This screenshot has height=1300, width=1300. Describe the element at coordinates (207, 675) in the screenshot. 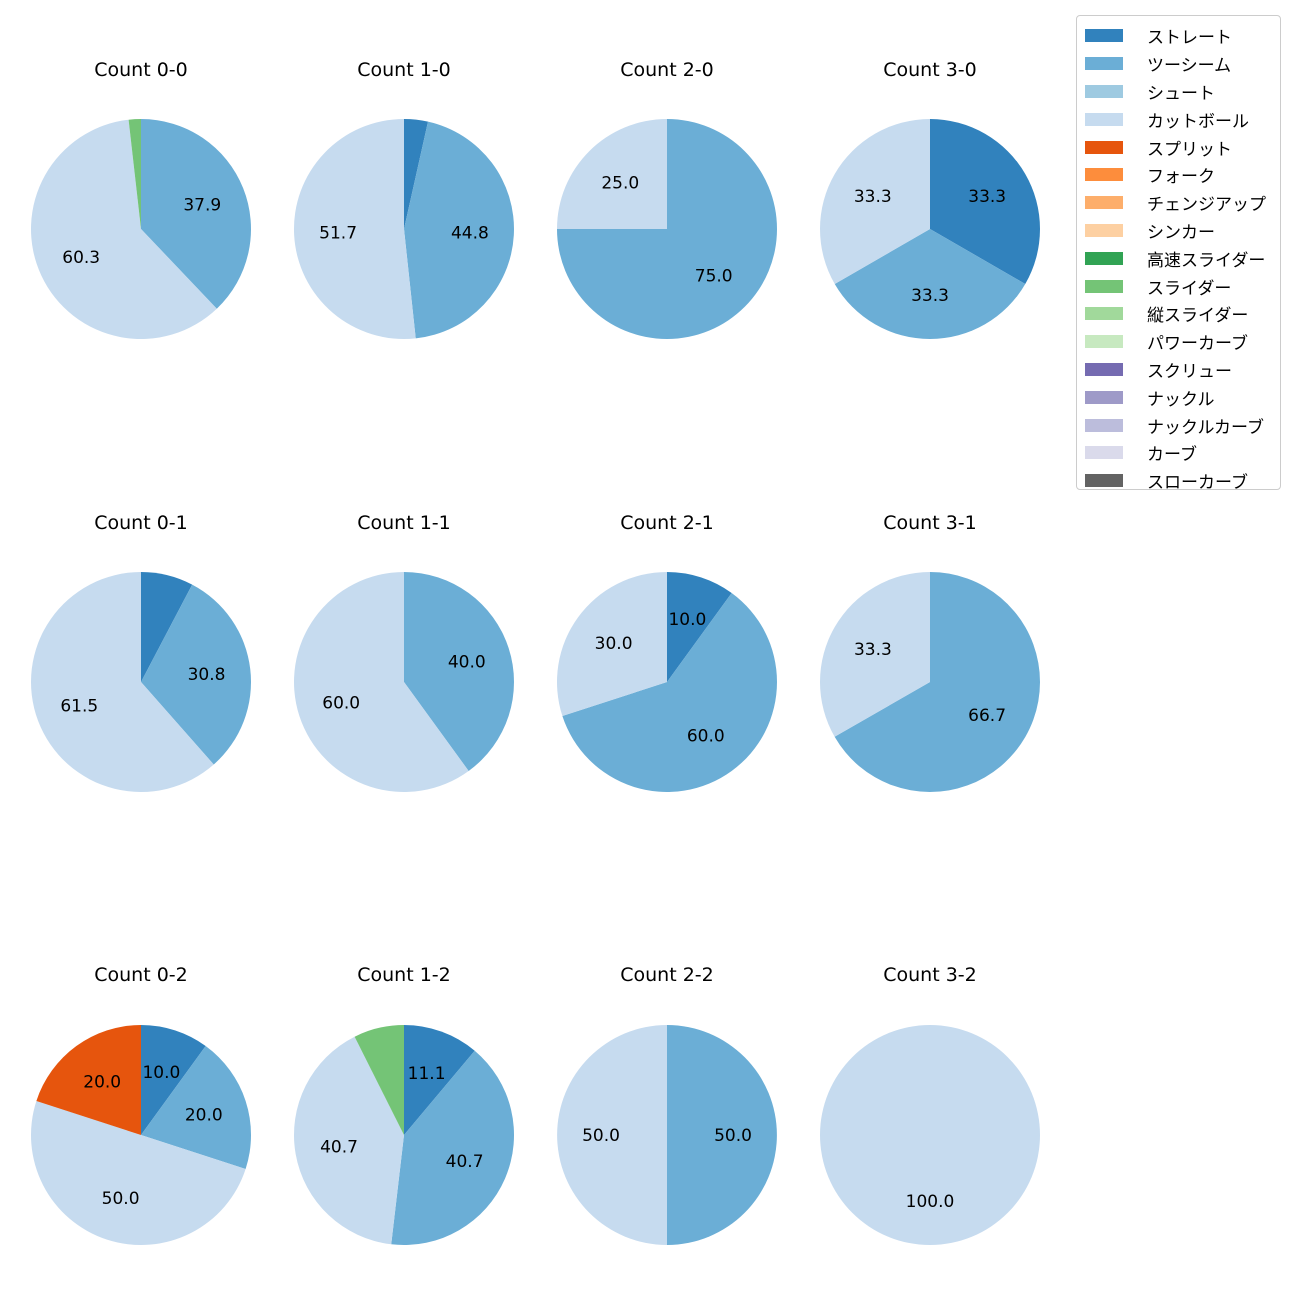

I see `slice-label: 30.8` at that location.